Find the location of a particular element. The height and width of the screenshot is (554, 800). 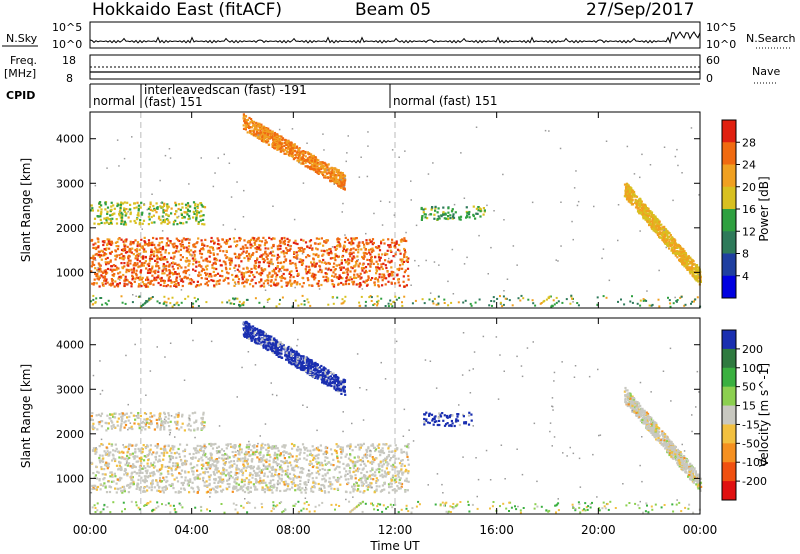

power-panel-colorbar-segment is located at coordinates (729, 287).